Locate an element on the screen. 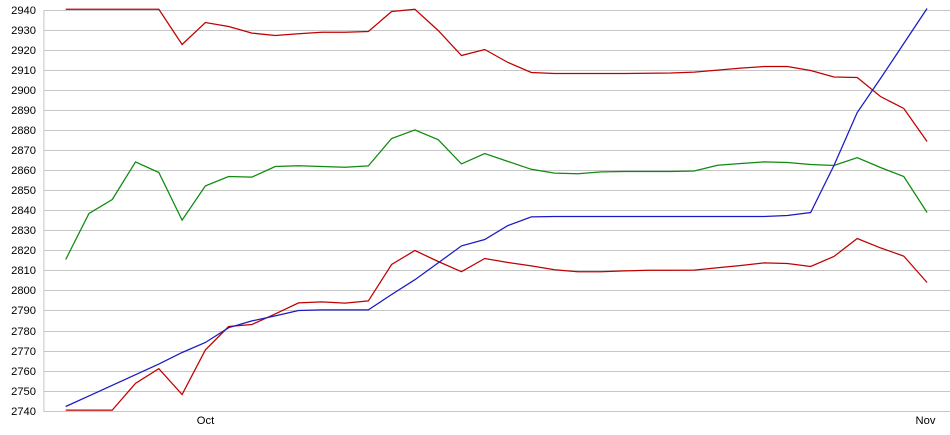 The image size is (950, 435). svg-text: 2780 is located at coordinates (23, 332).